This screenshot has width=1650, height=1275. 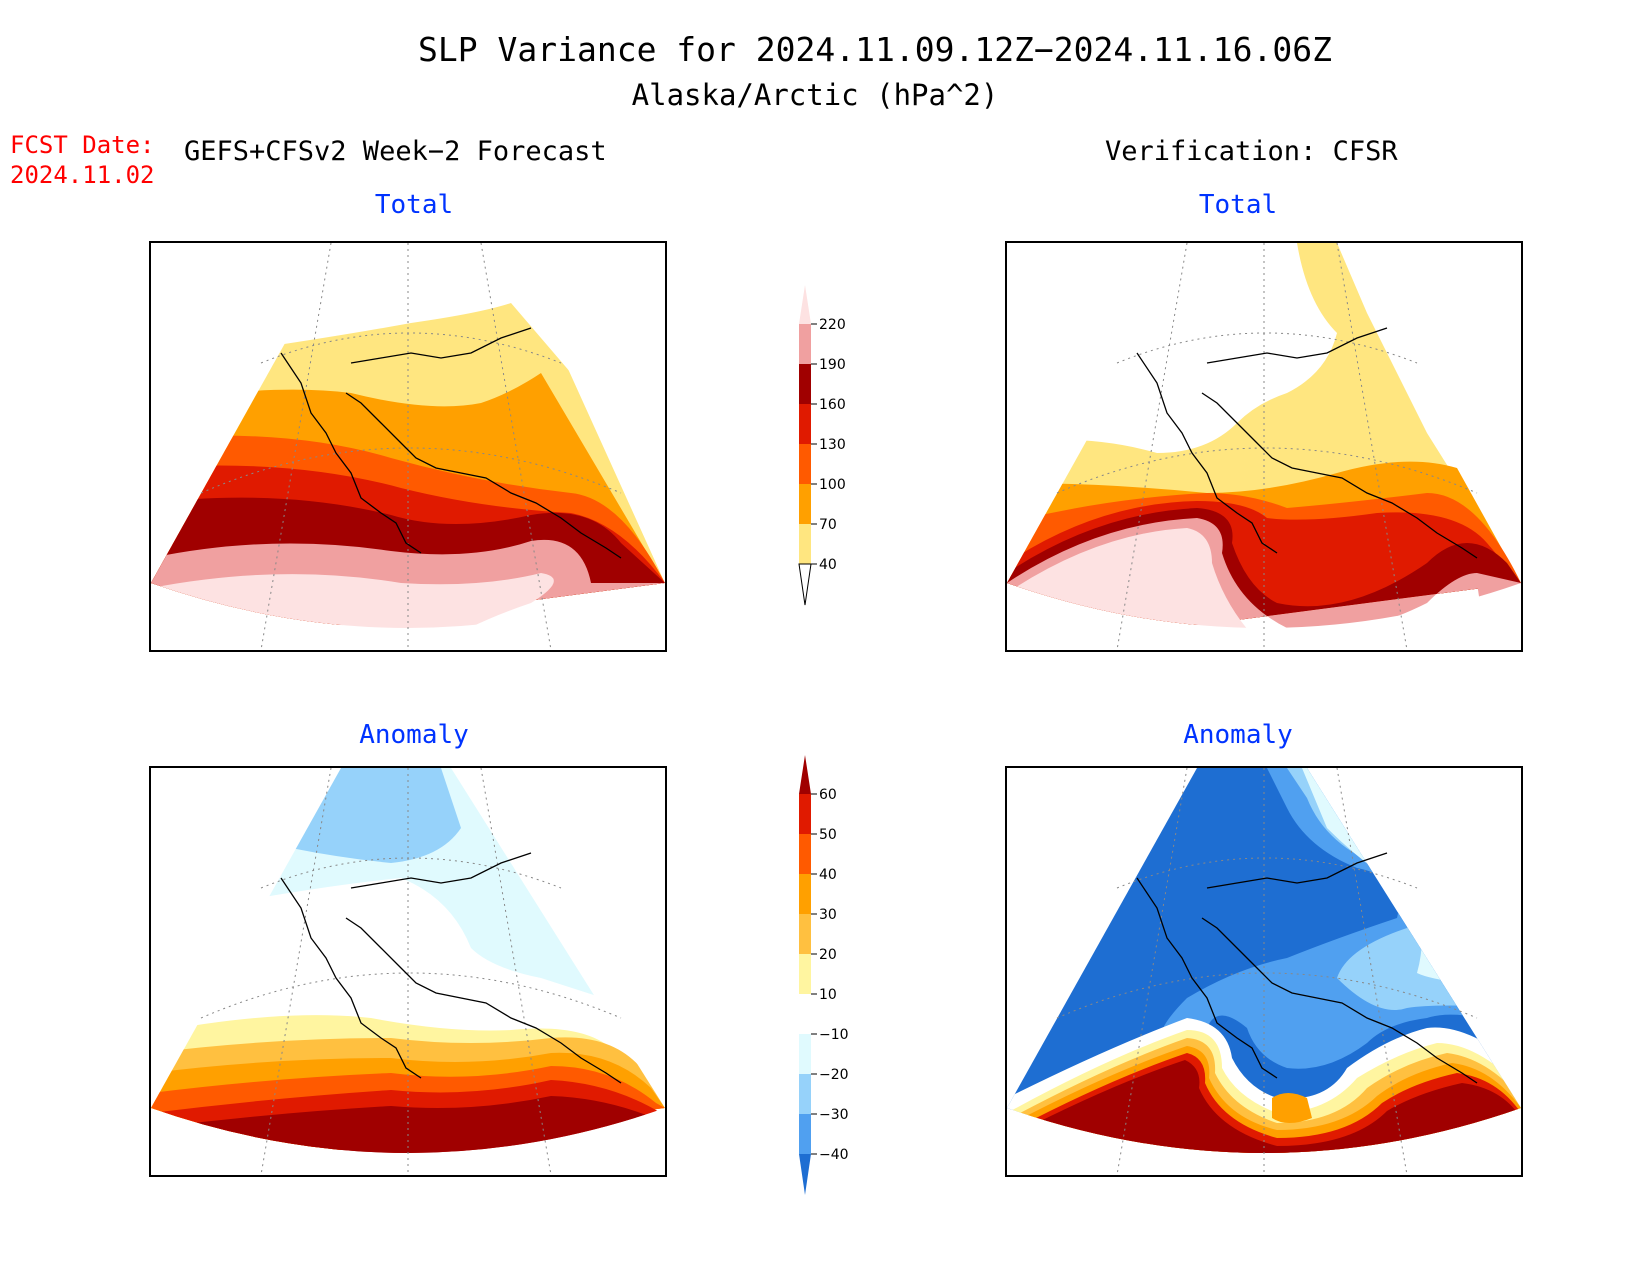 I want to click on fcst-date-label: FCST Date:, so click(x=82, y=145).